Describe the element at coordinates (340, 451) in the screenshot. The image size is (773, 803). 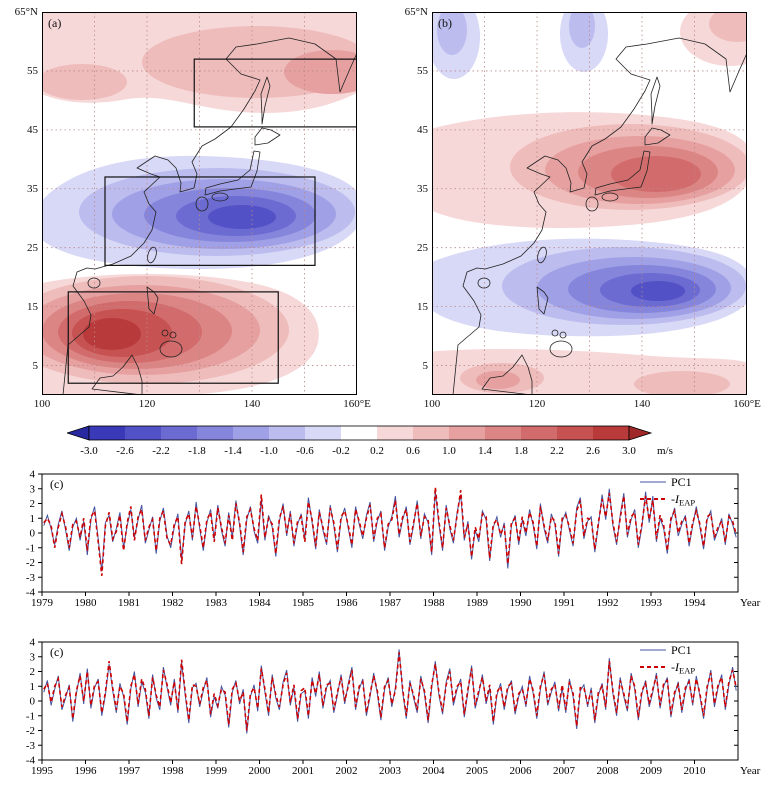
I see `colorbar-tick-label: -0.2` at that location.